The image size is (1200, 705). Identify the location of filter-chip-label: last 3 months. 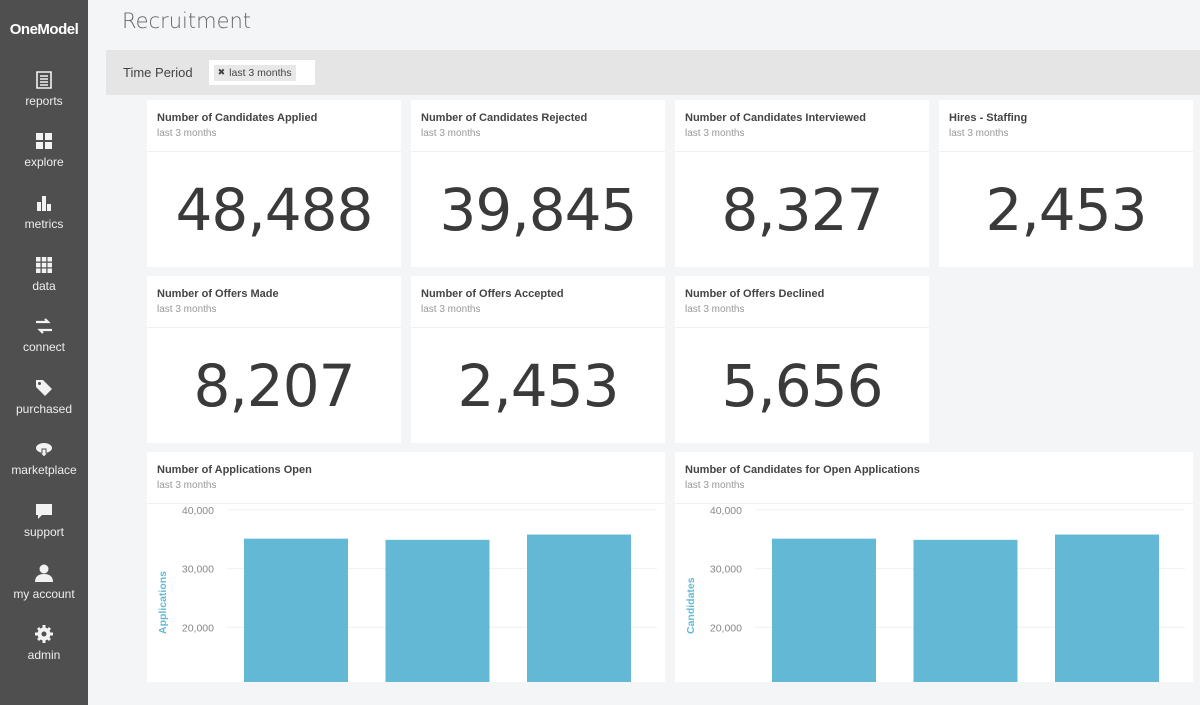
(260, 72).